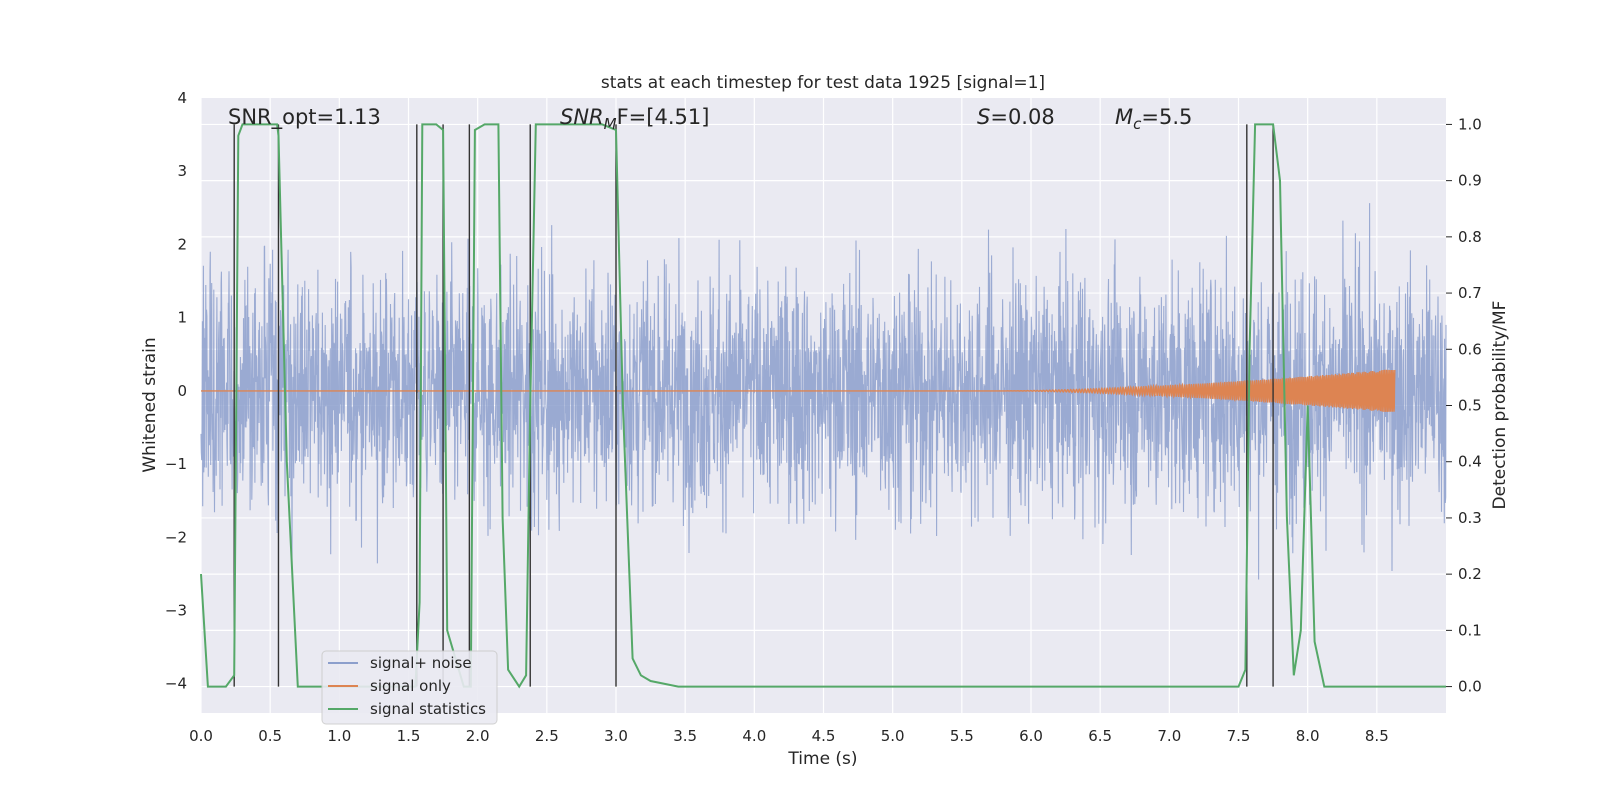  I want to click on x-tick-8: 4.0, so click(754, 736).